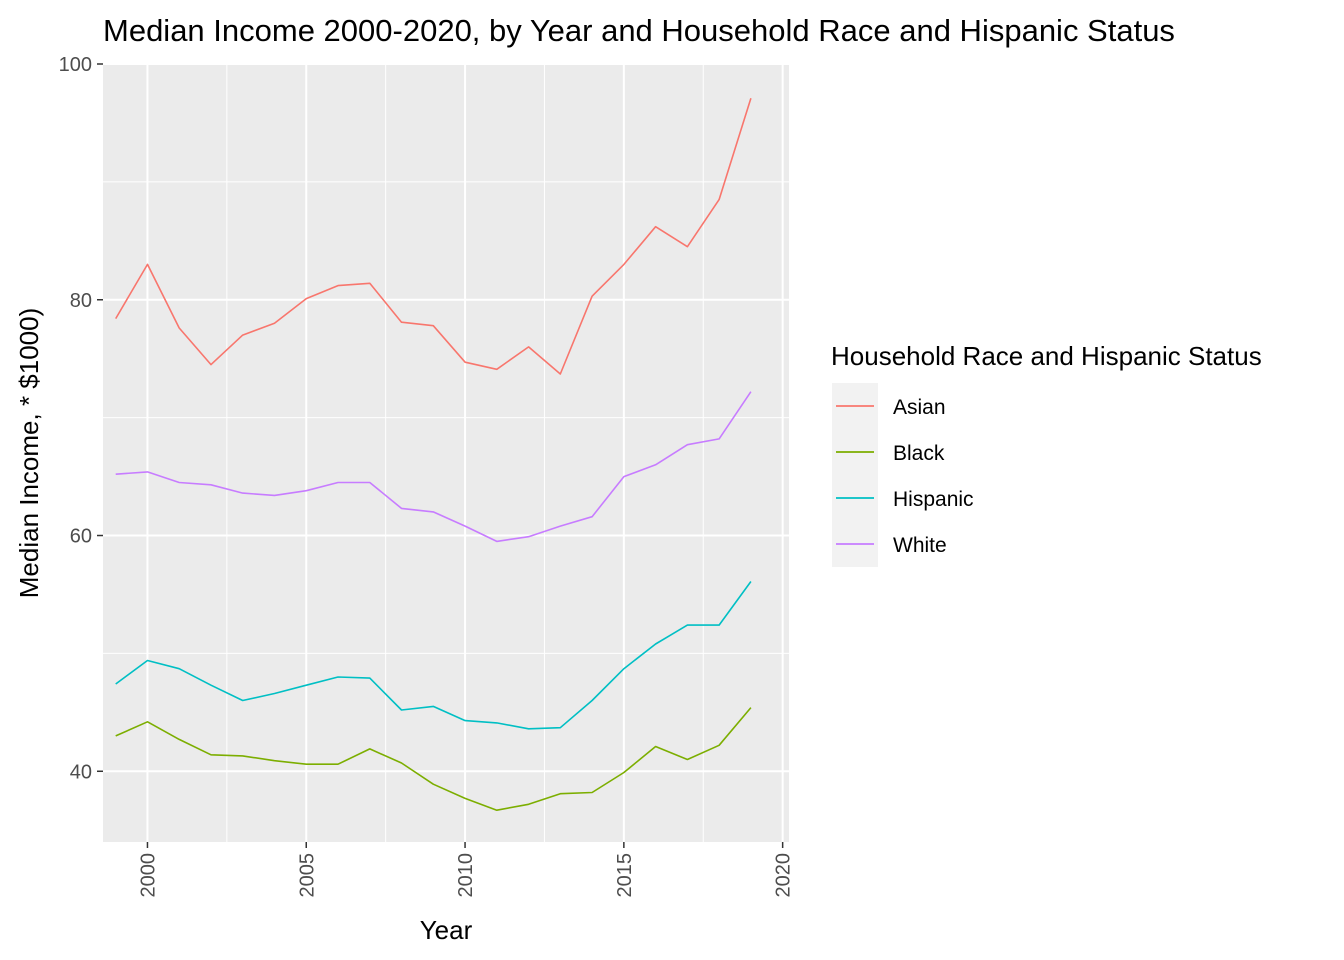 The width and height of the screenshot is (1344, 960). What do you see at coordinates (466, 875) in the screenshot?
I see `x-tick-label: 2010` at bounding box center [466, 875].